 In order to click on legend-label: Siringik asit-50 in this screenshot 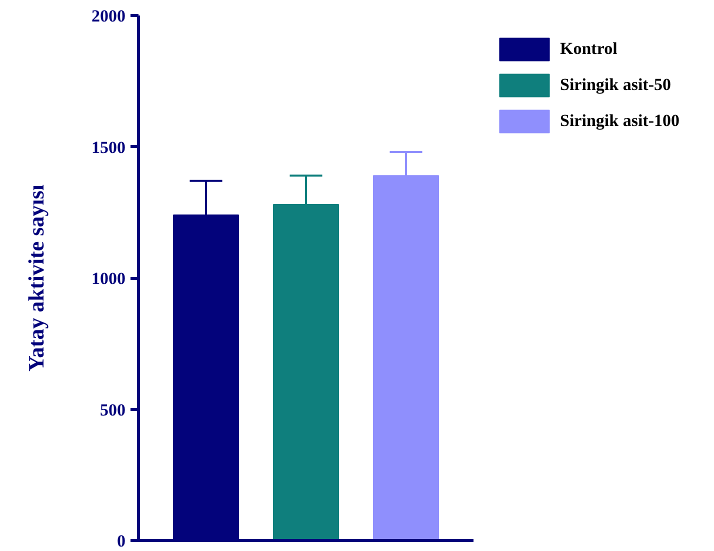, I will do `click(615, 85)`.